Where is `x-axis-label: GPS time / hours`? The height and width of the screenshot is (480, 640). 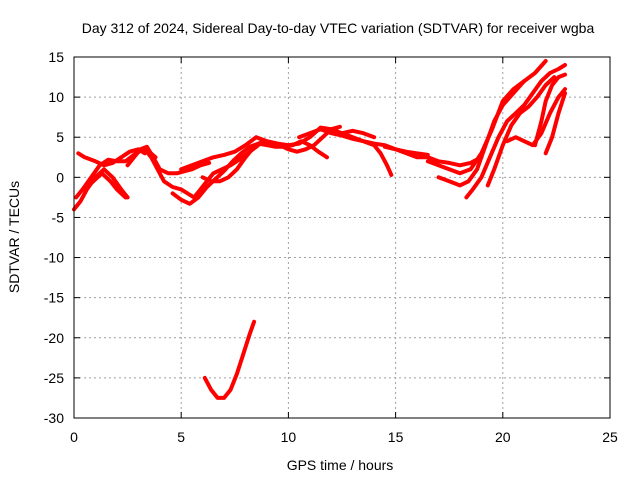
x-axis-label: GPS time / hours is located at coordinates (340, 465).